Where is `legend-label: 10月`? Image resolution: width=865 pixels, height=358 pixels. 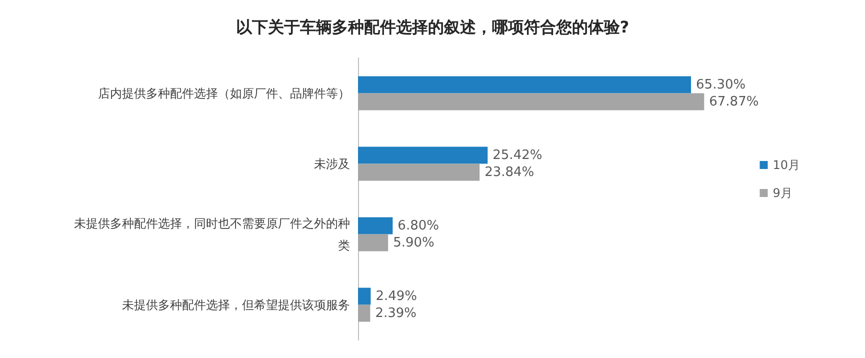
legend-label: 10月 is located at coordinates (786, 165).